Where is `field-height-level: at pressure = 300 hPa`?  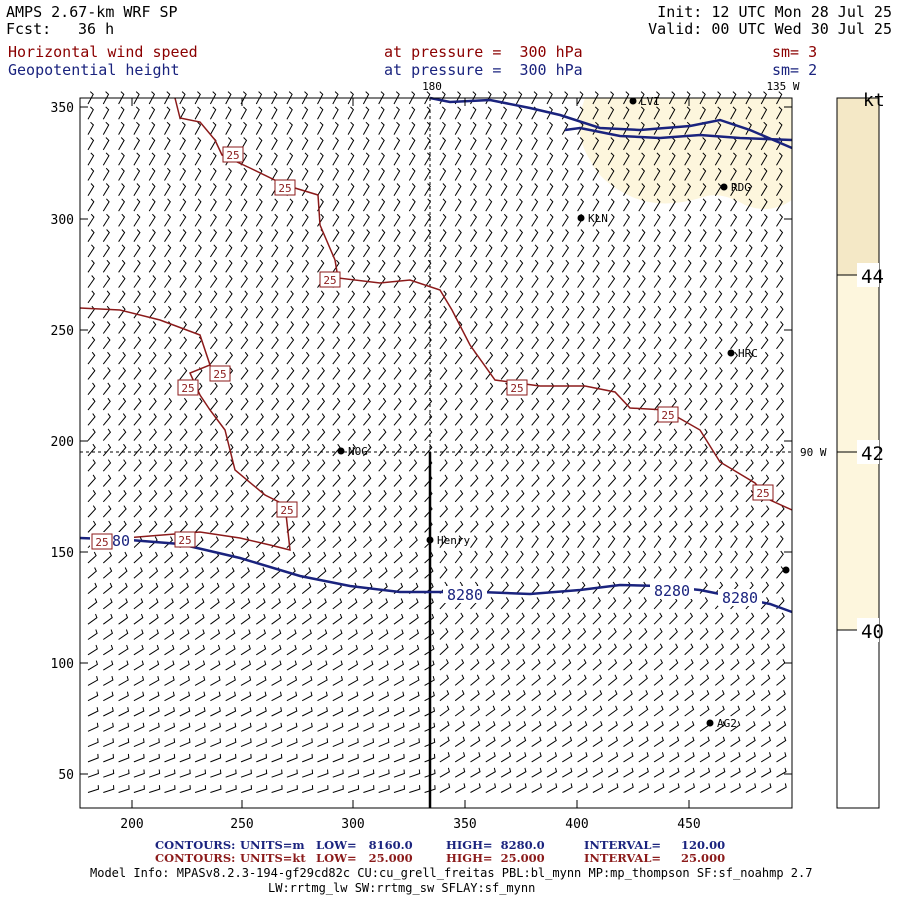
field-height-level: at pressure = 300 hPa is located at coordinates (483, 70).